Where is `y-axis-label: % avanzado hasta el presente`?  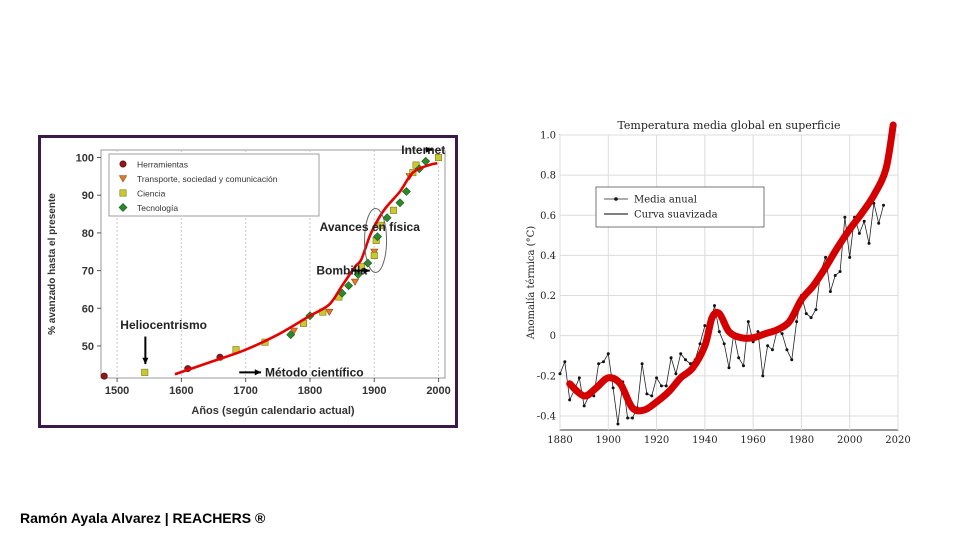 y-axis-label: % avanzado hasta el presente is located at coordinates (52, 264).